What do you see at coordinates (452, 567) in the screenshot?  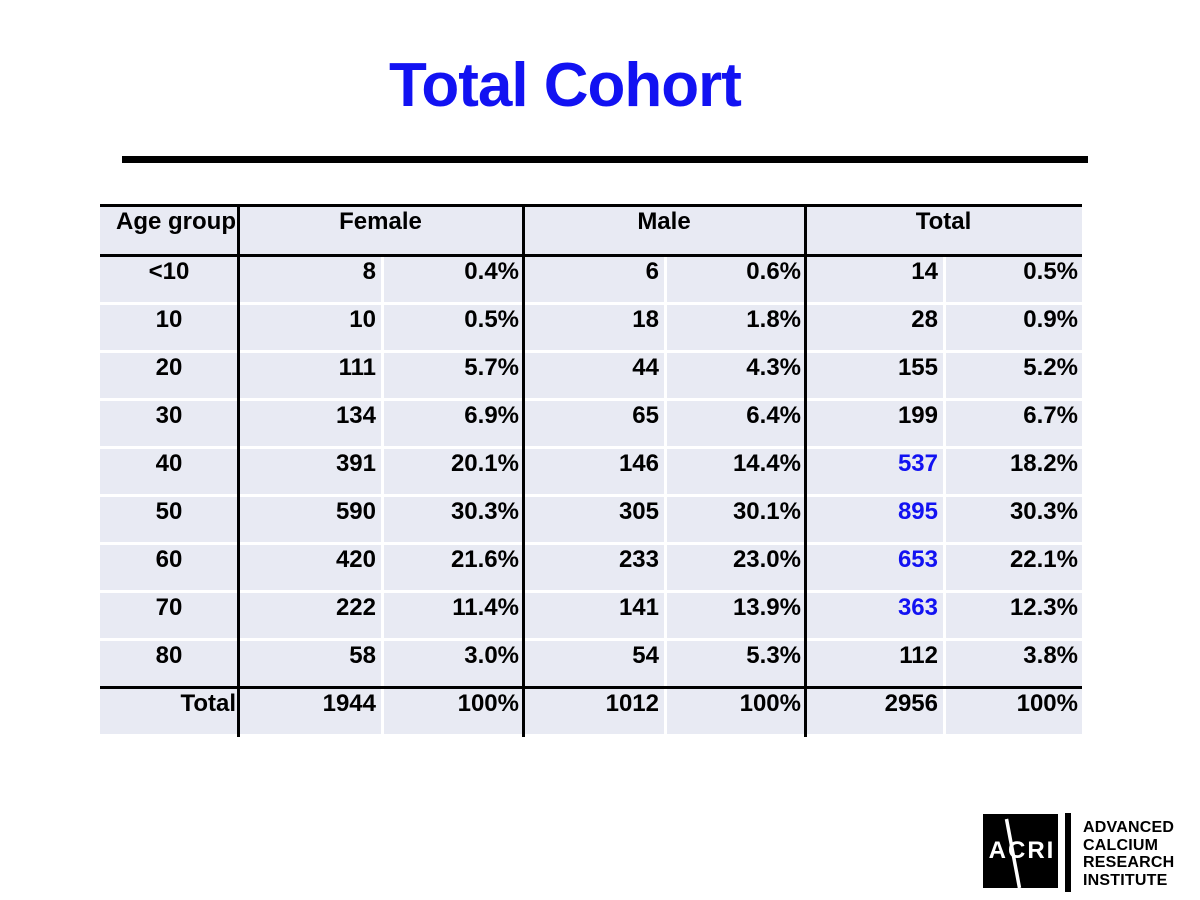 I see `cell-female-pct: 21.6%` at bounding box center [452, 567].